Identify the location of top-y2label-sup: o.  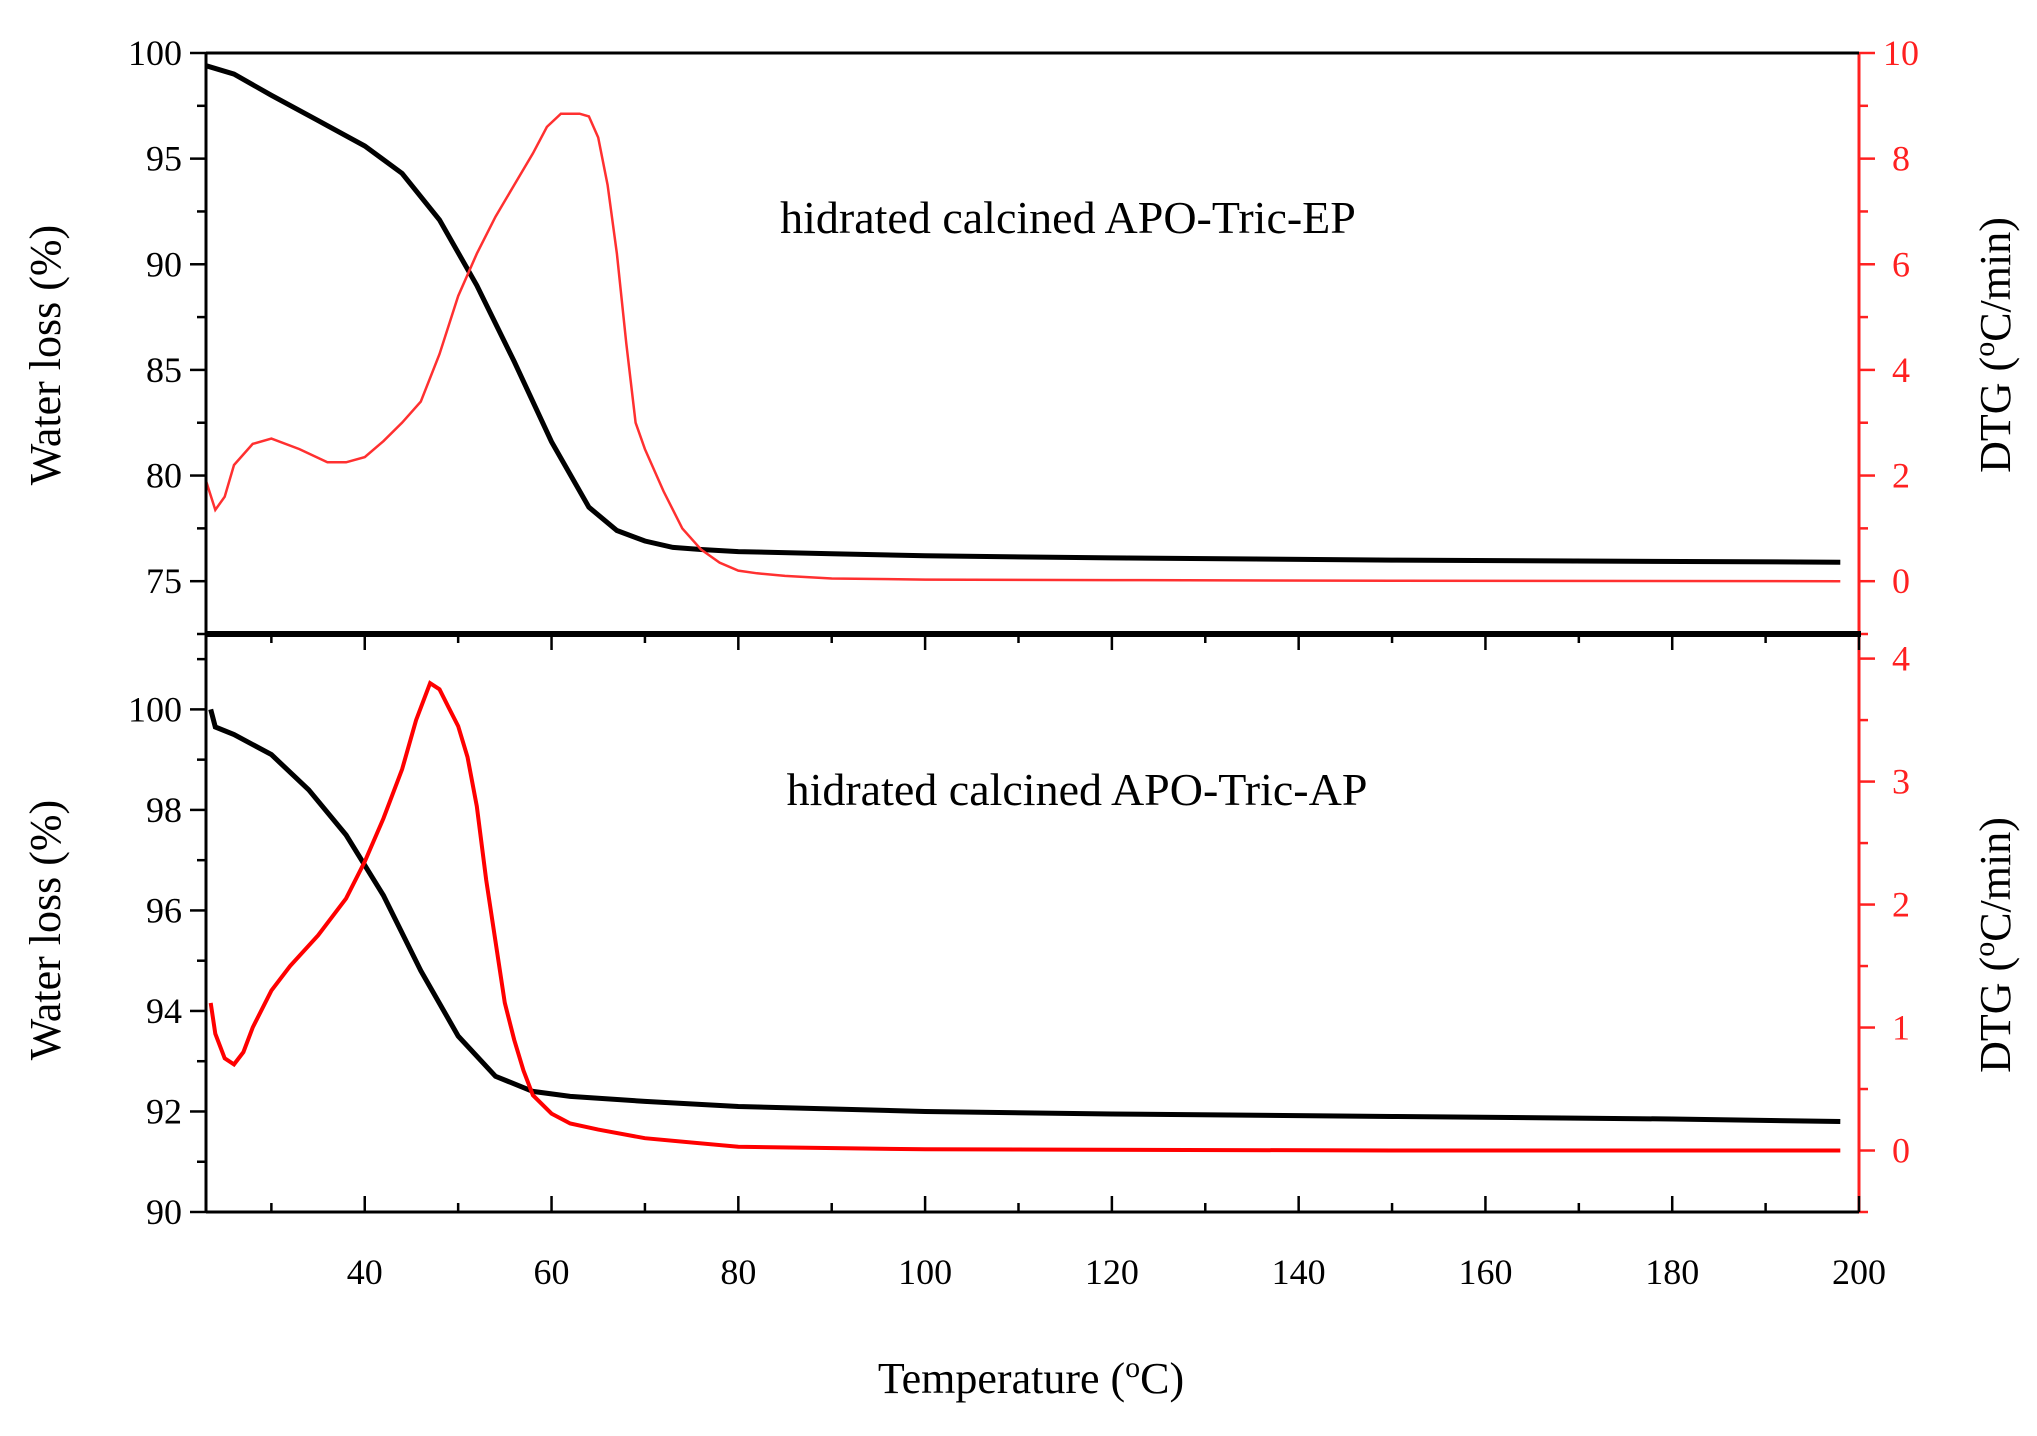
(1984, 349).